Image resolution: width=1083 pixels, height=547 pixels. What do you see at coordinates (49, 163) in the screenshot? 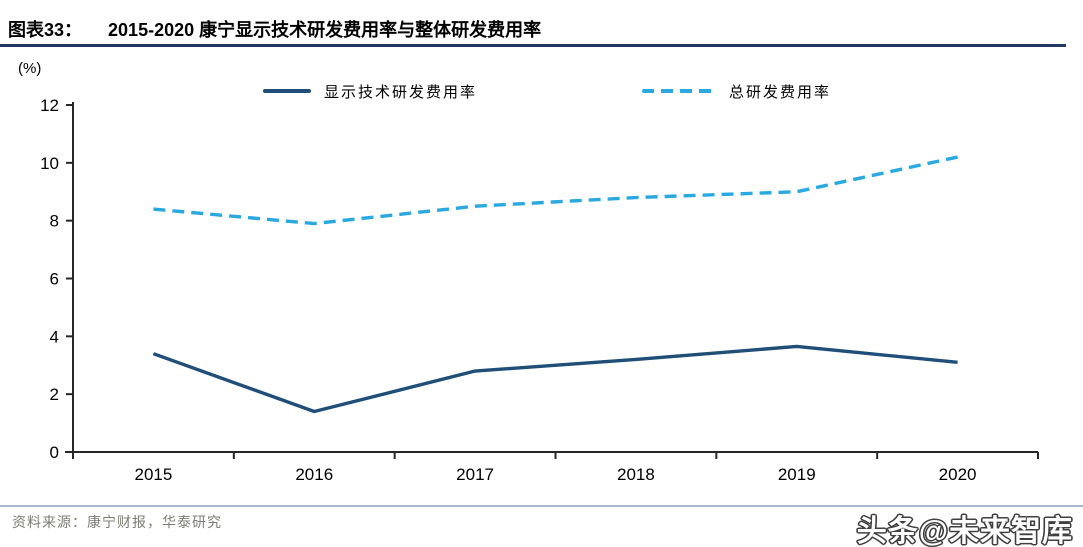
I see `y-tick-label: 10` at bounding box center [49, 163].